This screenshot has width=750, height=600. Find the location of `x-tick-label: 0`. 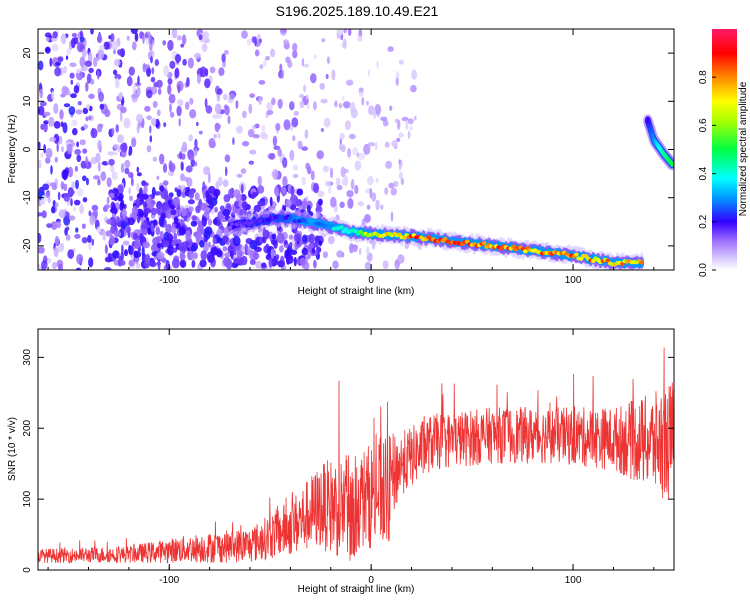

x-tick-label: 0 is located at coordinates (371, 580).